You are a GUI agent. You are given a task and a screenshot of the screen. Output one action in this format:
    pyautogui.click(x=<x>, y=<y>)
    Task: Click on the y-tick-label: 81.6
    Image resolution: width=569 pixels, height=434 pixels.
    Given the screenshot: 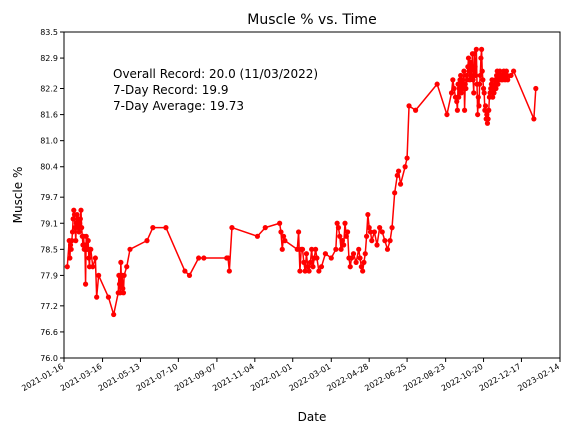 What is the action you would take?
    pyautogui.click(x=49, y=115)
    